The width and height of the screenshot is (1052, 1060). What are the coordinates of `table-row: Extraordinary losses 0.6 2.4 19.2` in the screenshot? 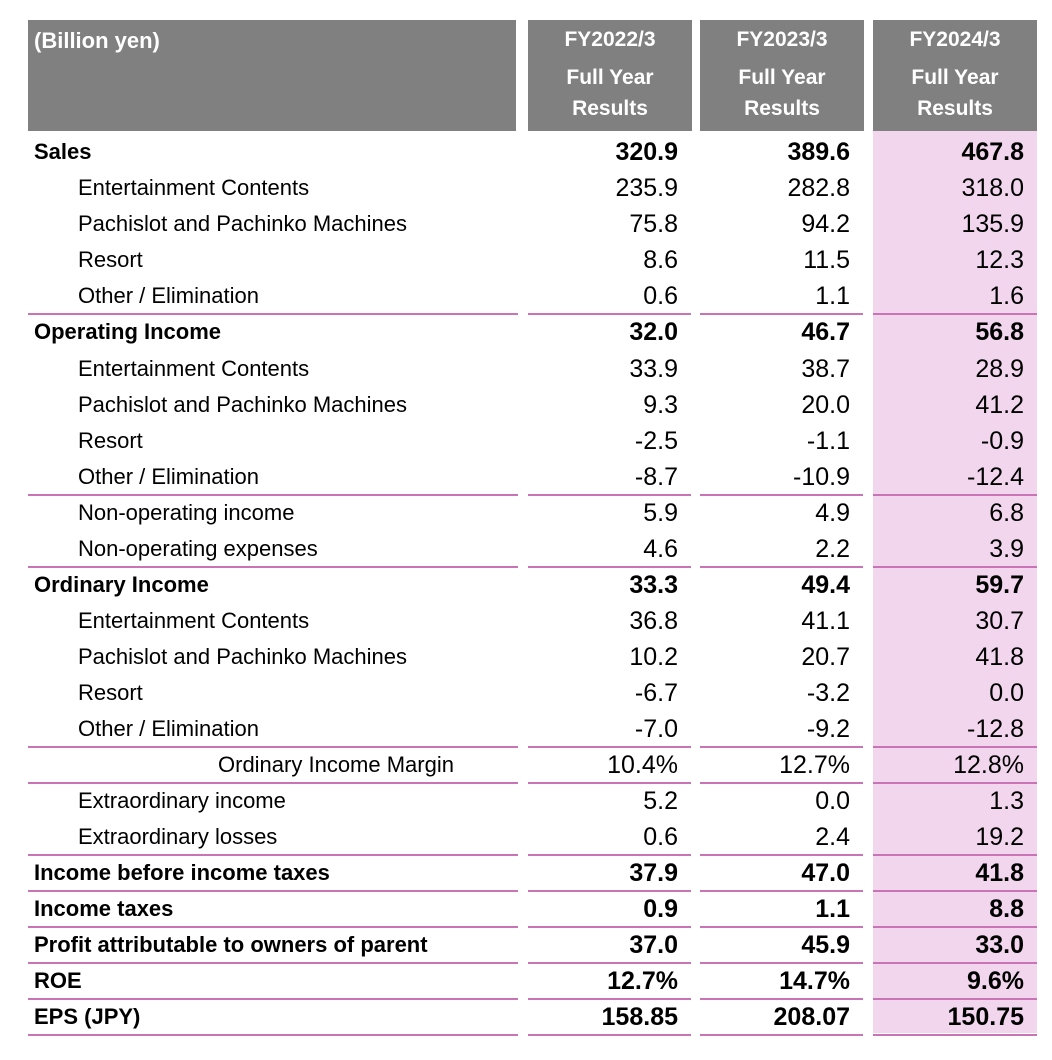 It's located at (533, 837).